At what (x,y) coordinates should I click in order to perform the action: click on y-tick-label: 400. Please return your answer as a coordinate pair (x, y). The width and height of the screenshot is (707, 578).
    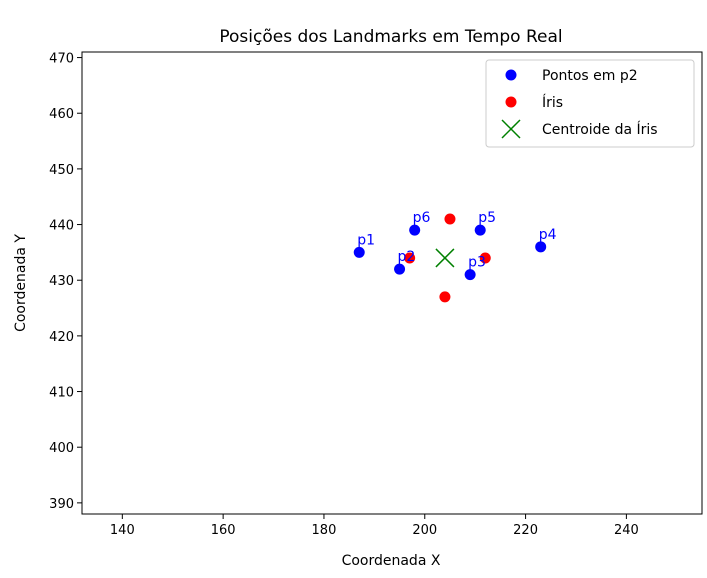
    Looking at the image, I should click on (61, 448).